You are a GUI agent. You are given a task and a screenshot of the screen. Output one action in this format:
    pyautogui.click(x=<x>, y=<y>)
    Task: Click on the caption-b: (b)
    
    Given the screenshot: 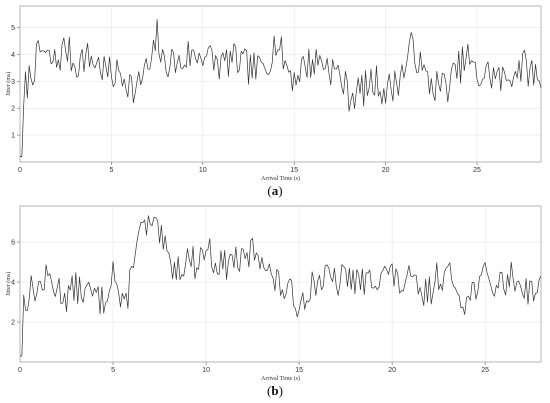 What is the action you would take?
    pyautogui.click(x=275, y=390)
    